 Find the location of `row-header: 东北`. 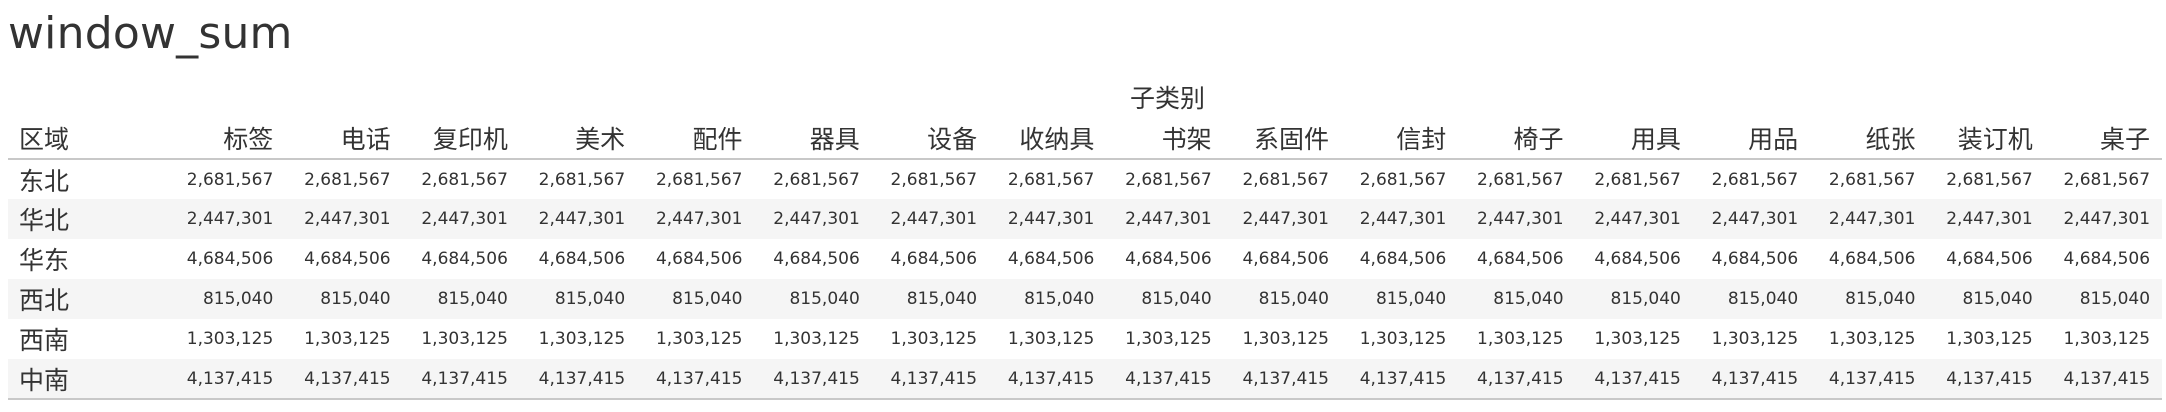

row-header: 东北 is located at coordinates (88, 179).